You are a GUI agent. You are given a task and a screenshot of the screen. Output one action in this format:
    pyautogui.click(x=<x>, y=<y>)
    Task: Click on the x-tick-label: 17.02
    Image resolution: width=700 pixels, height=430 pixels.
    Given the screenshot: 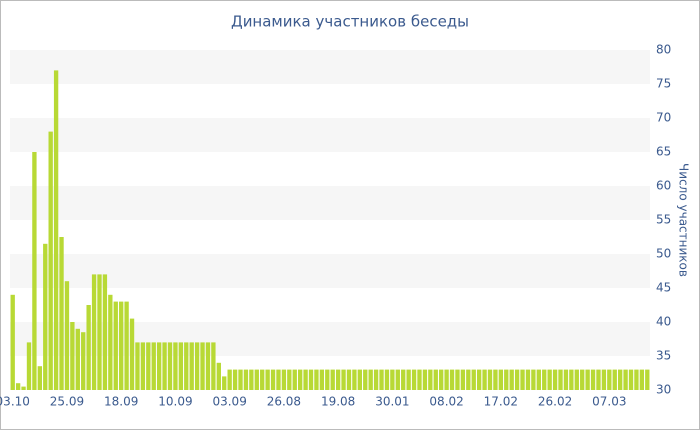 What is the action you would take?
    pyautogui.click(x=501, y=402)
    